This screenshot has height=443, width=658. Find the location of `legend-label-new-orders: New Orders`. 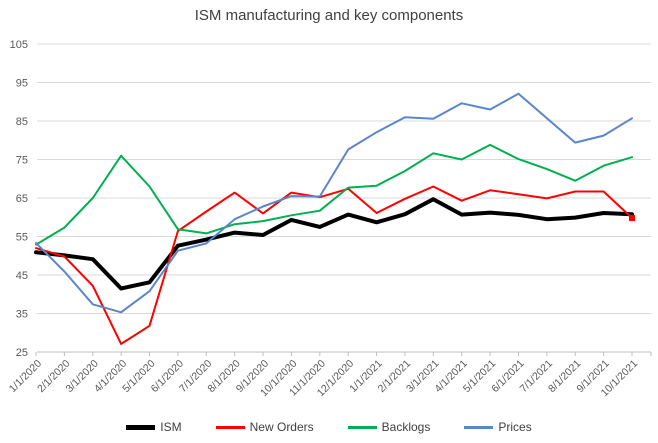

legend-label-new-orders: New Orders is located at coordinates (281, 427).